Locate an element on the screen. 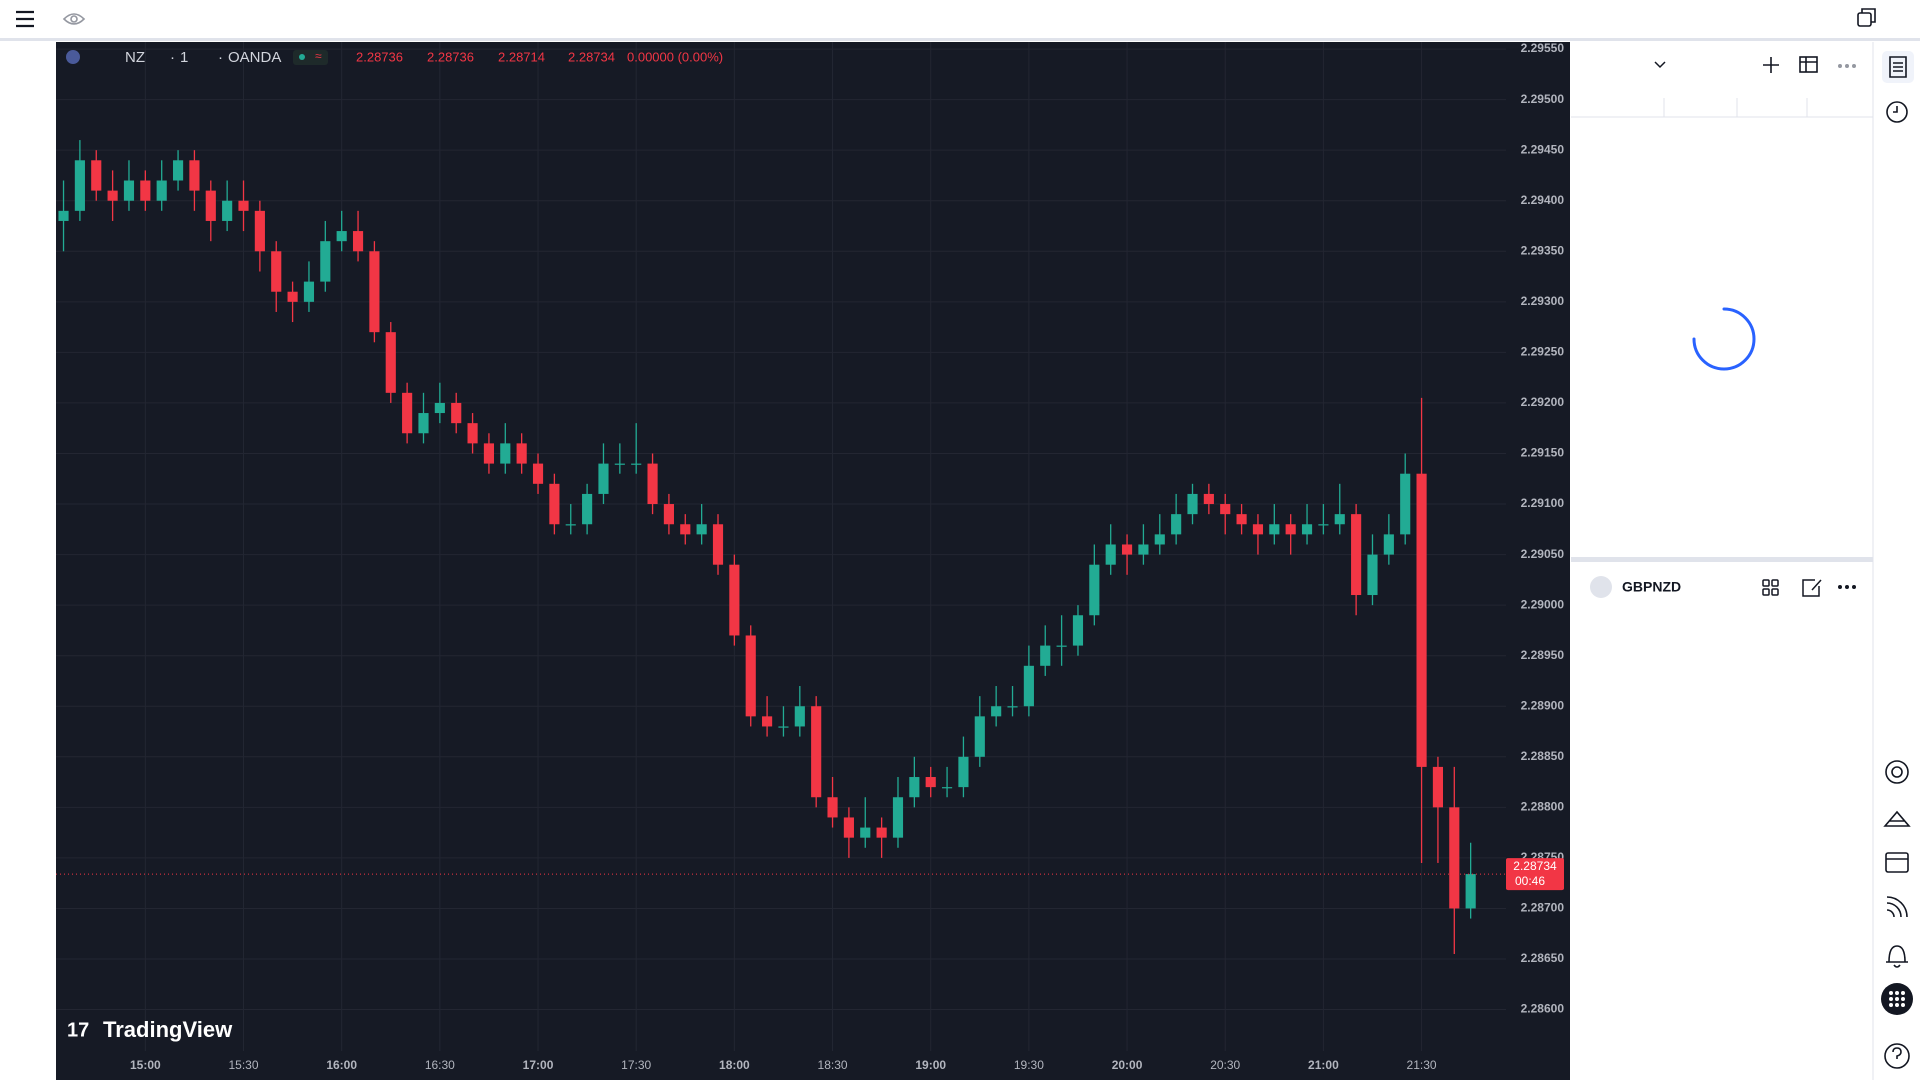 This screenshot has width=1920, height=1080. bar-countdown: 00:46 is located at coordinates (1530, 881).